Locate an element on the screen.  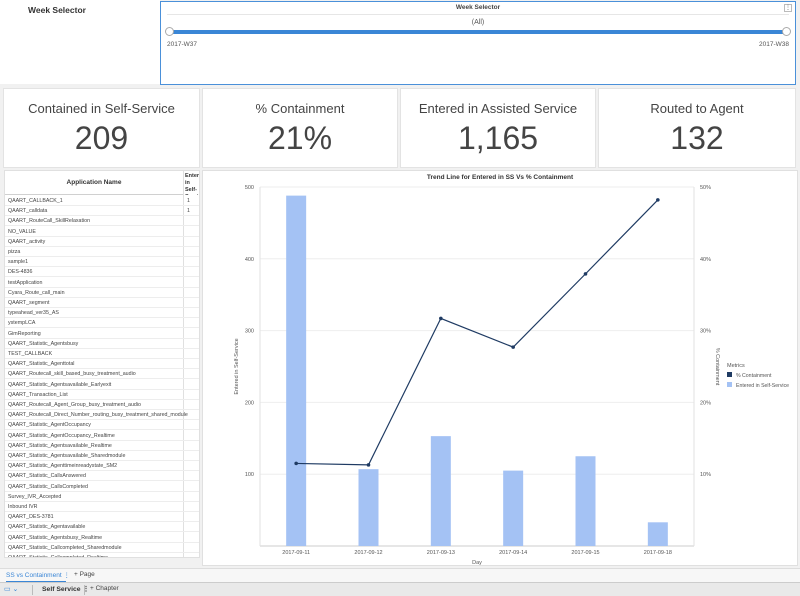
x-tick-label: 2017-09-12 is located at coordinates (368, 553).